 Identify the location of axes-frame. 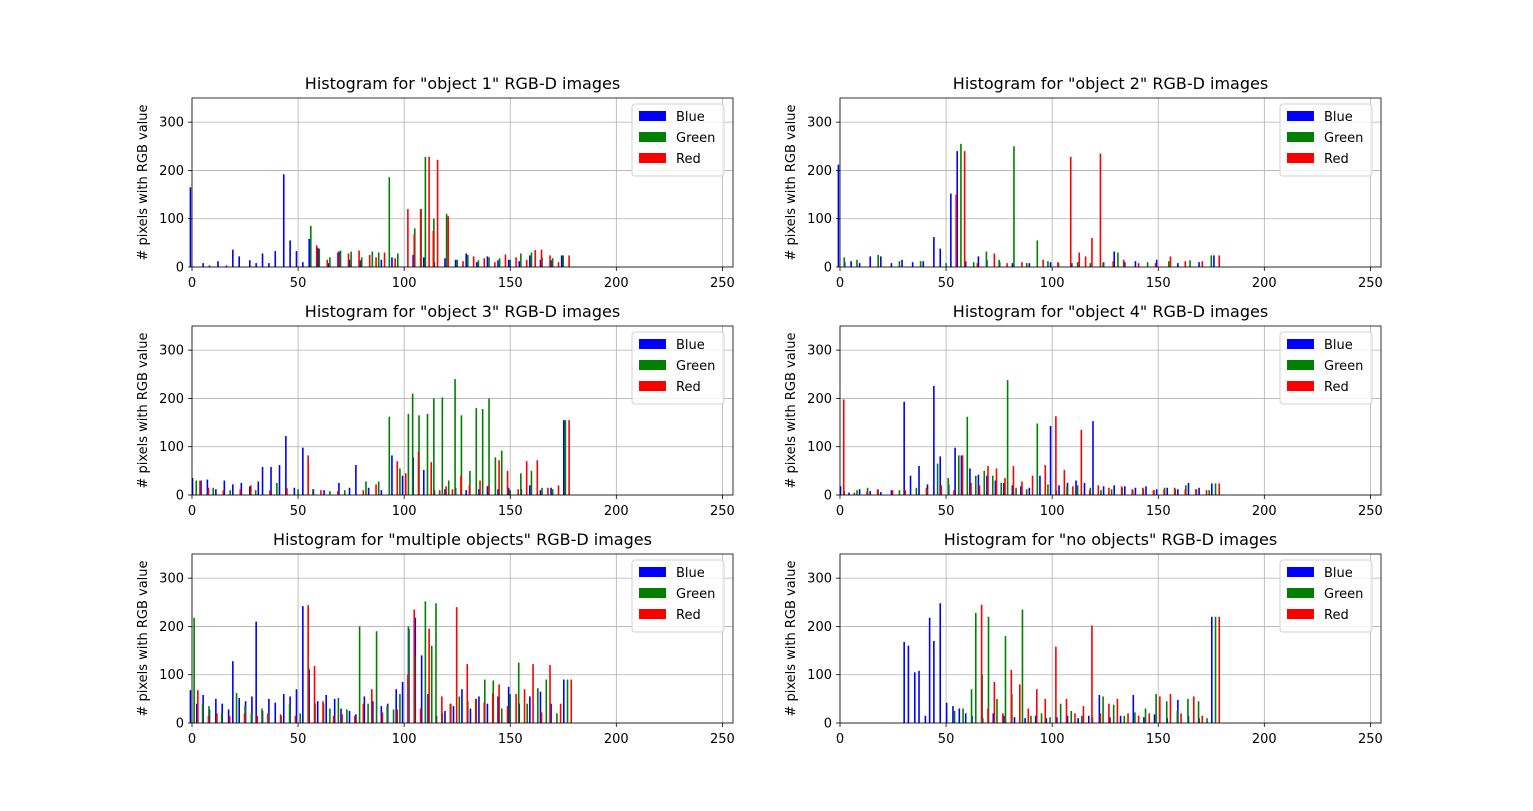
(462, 182).